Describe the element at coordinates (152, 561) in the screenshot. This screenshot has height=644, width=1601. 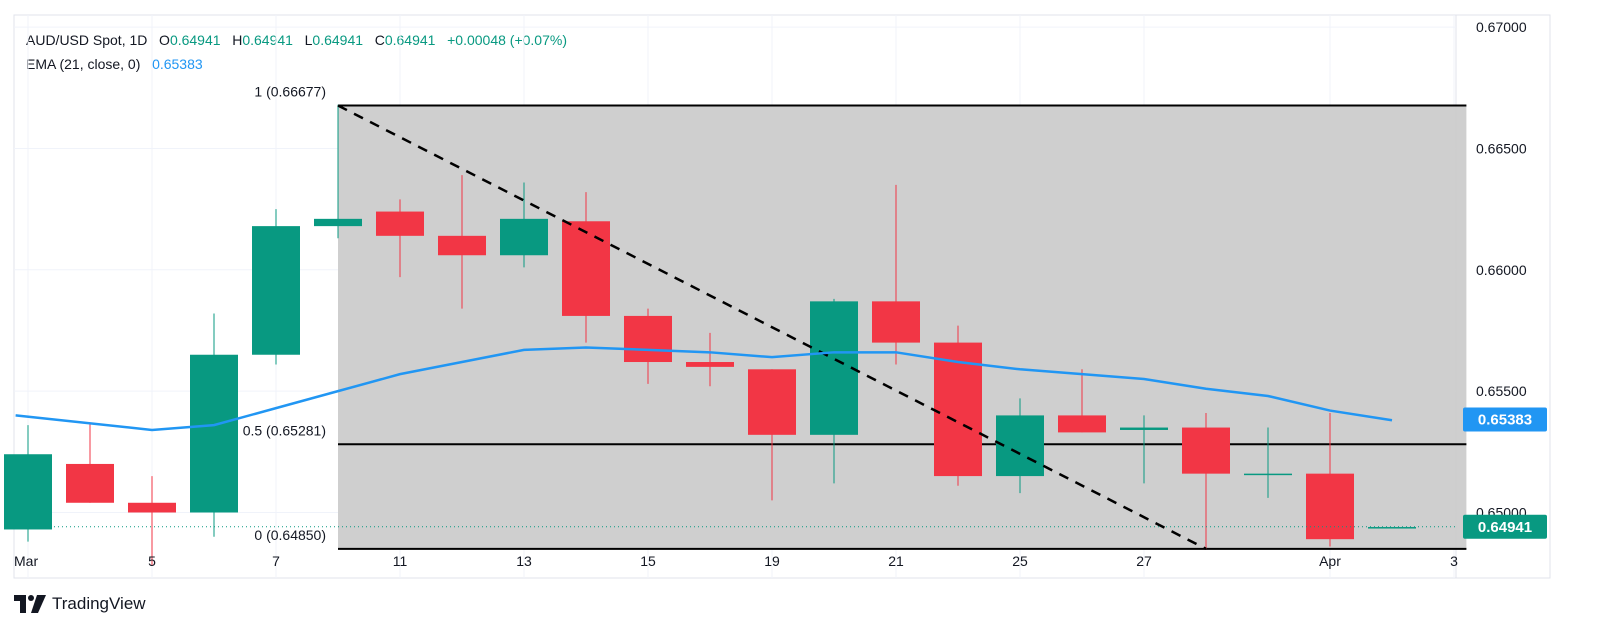
I see `x-tick-label: 5` at that location.